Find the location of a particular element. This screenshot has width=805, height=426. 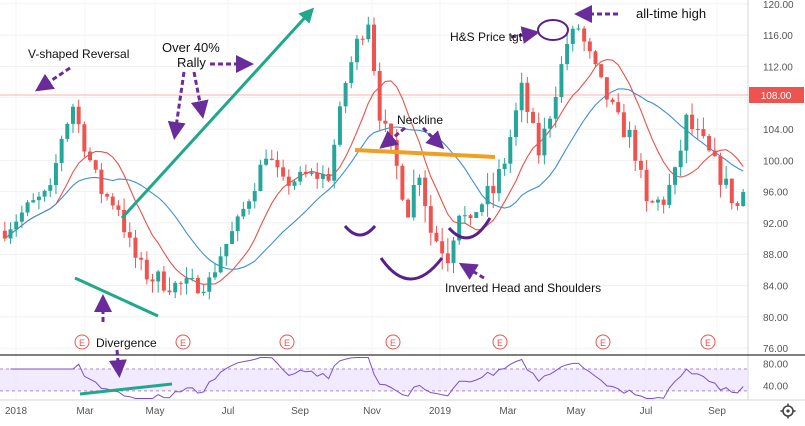

current-price-box is located at coordinates (776, 95).